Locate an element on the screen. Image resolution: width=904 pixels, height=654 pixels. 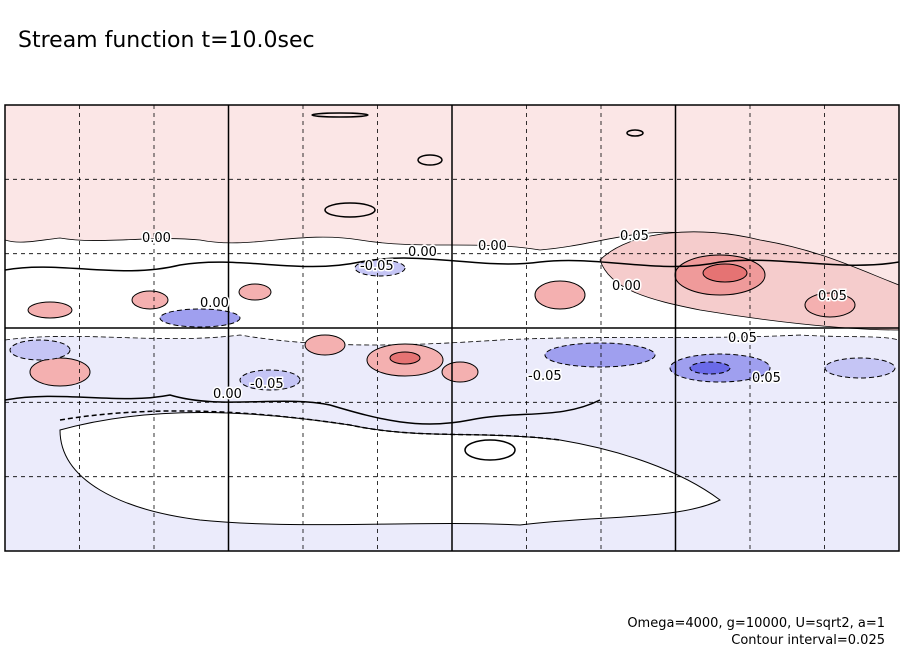
neutral-region is located at coordinates (390, 469).